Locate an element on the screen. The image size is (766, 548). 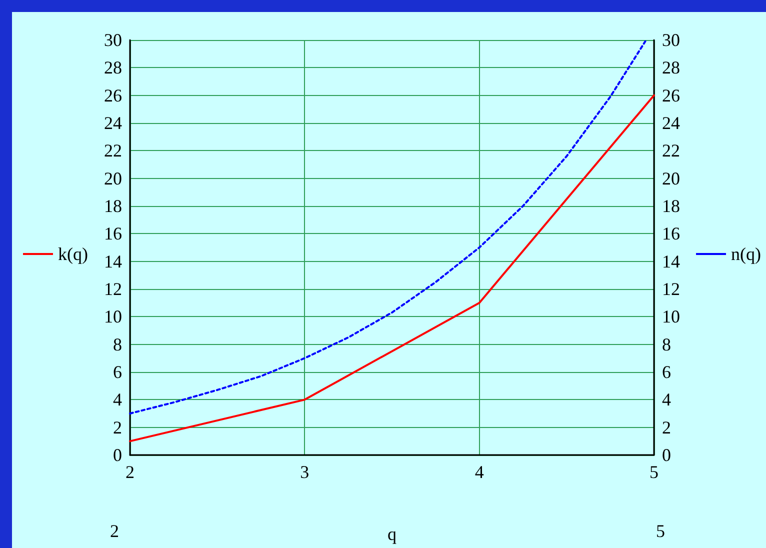
y-tick-label: 16 is located at coordinates (113, 234).